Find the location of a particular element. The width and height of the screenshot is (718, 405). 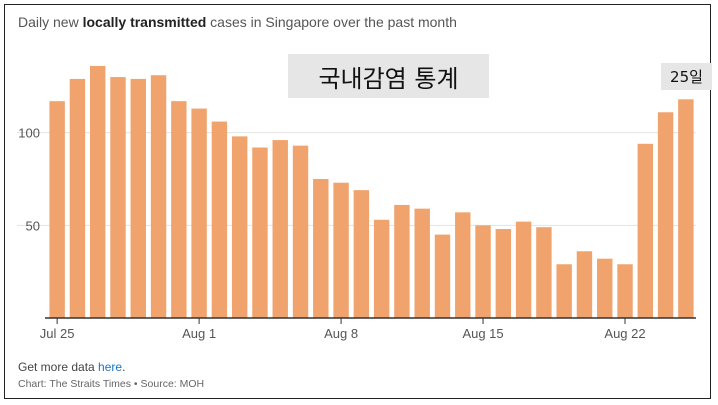

more-suffix: . is located at coordinates (124, 367).